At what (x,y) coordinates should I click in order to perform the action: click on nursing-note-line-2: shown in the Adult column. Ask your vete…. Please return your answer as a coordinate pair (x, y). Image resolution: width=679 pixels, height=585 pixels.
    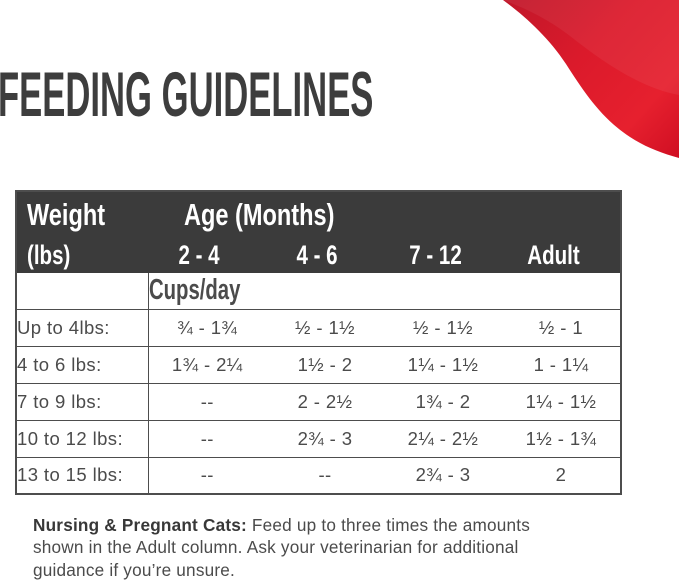
    Looking at the image, I should click on (276, 547).